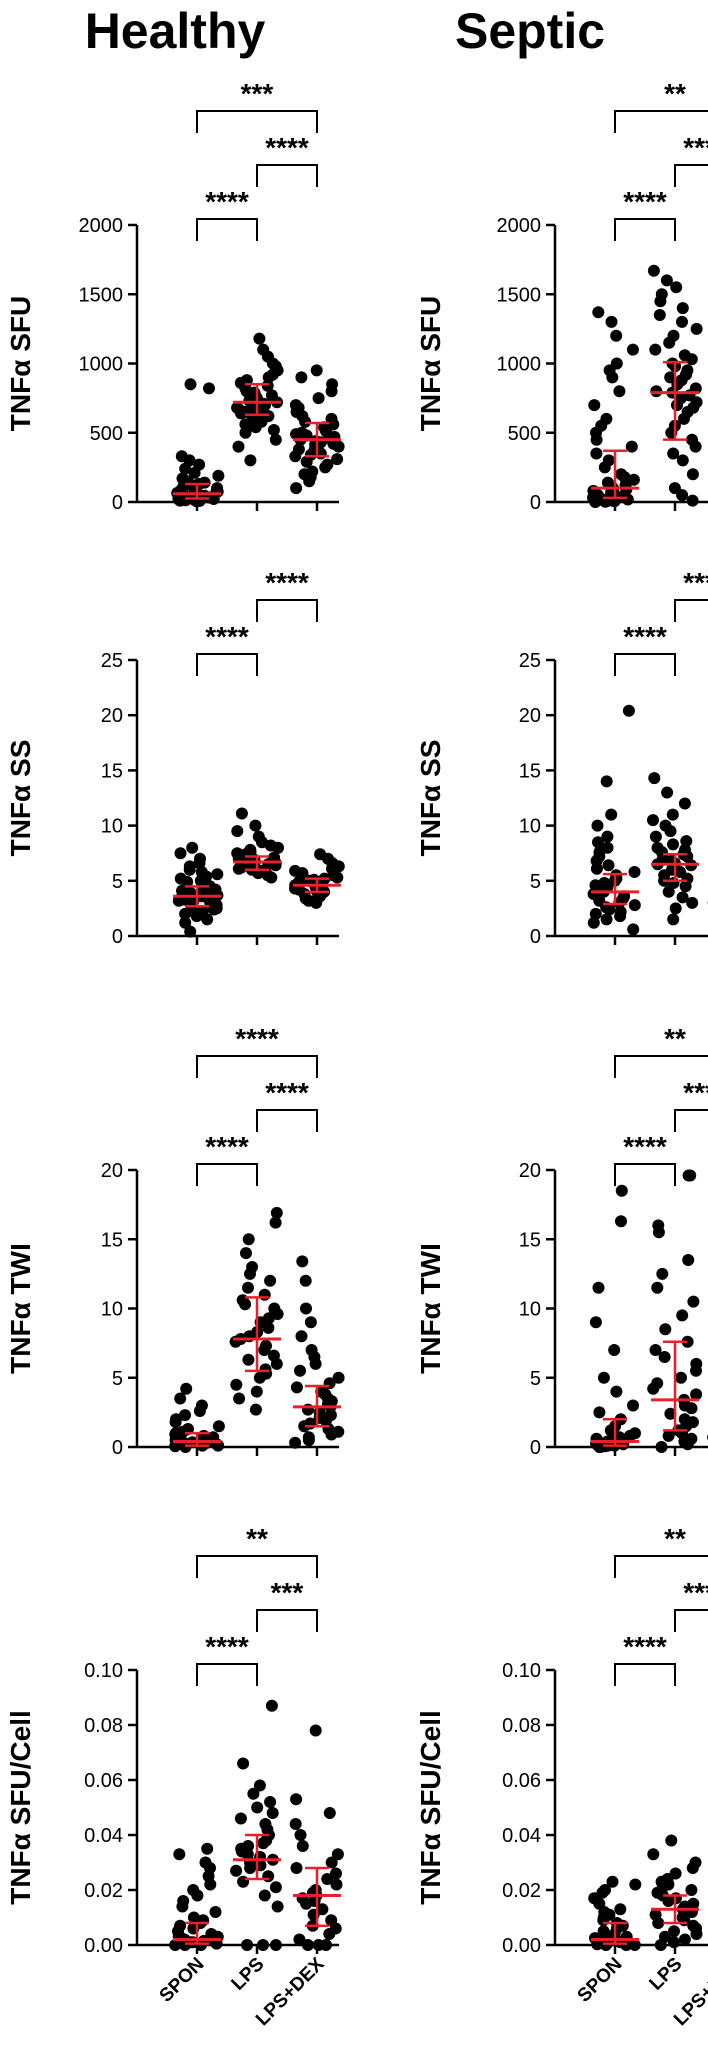 The image size is (708, 2045). Describe the element at coordinates (103, 1781) in the screenshot. I see `y-tick-label: 0.06` at that location.